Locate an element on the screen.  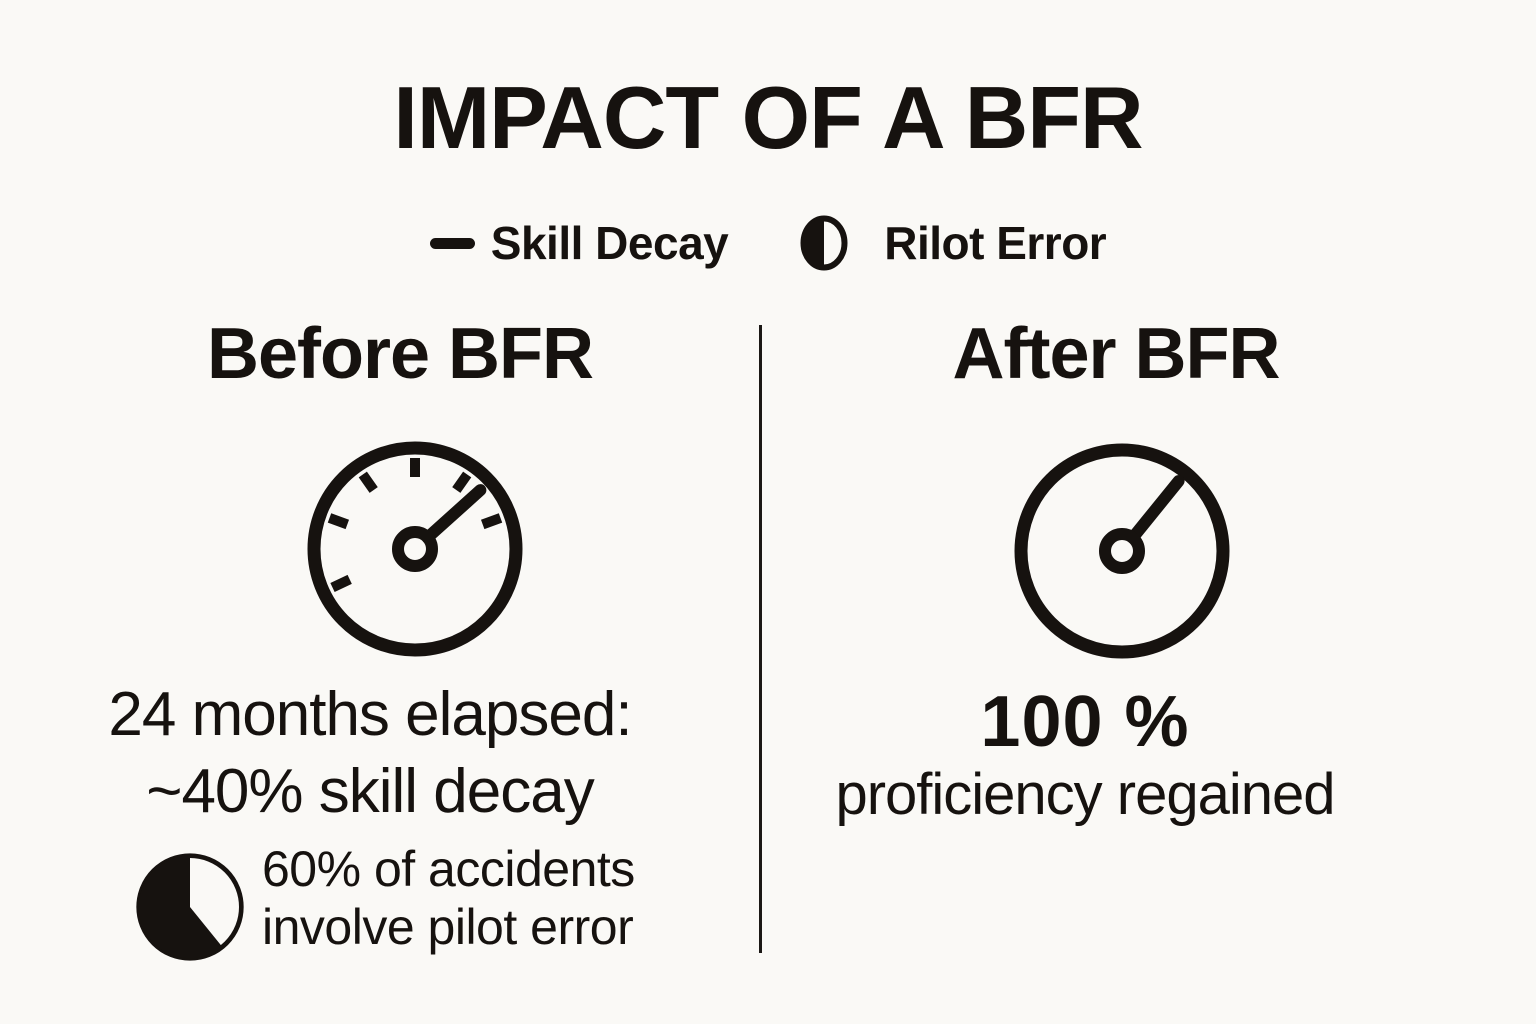
before-bfr-heading: Before BFR is located at coordinates (400, 354).